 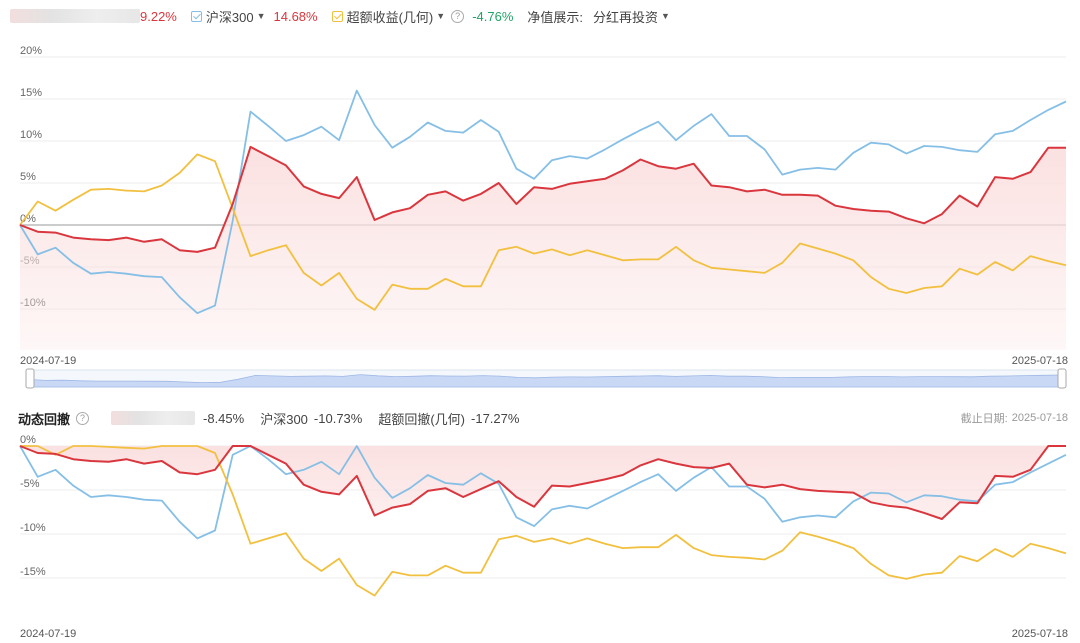 I want to click on fund-drawdown-value: -8.45%, so click(x=224, y=418).